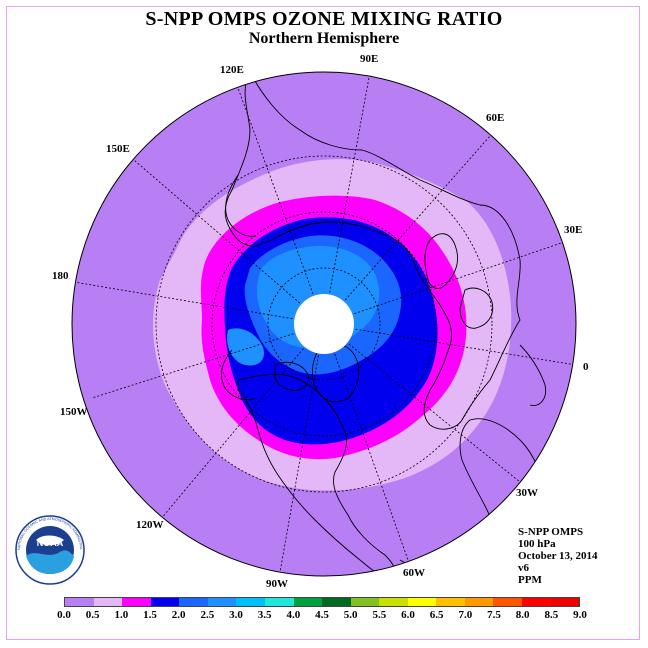 Image resolution: width=648 pixels, height=648 pixels. What do you see at coordinates (277, 584) in the screenshot?
I see `lon-label-90w: 90W` at bounding box center [277, 584].